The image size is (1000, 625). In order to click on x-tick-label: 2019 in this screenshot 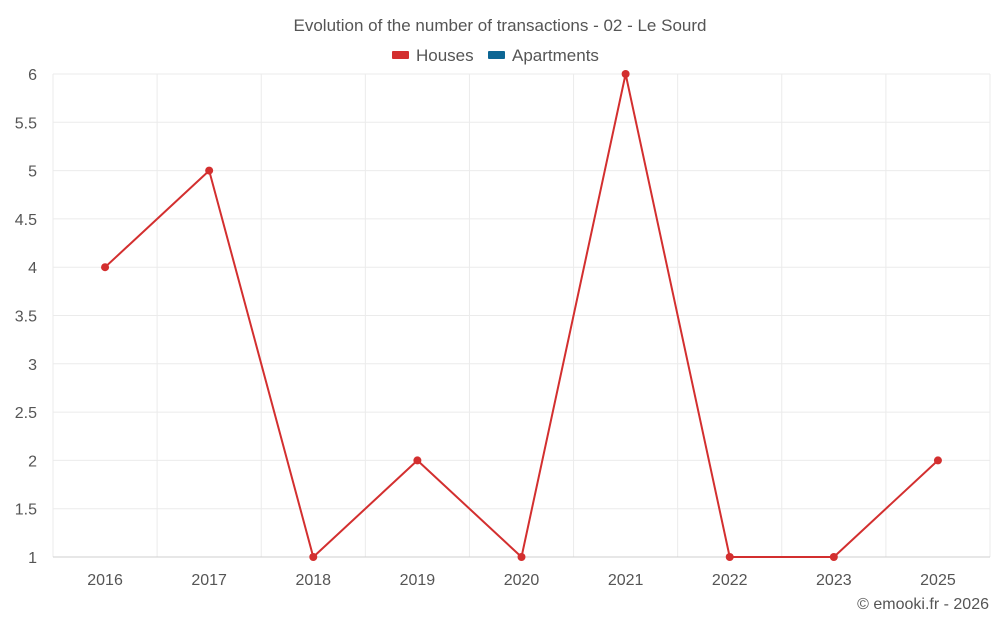, I will do `click(418, 580)`.